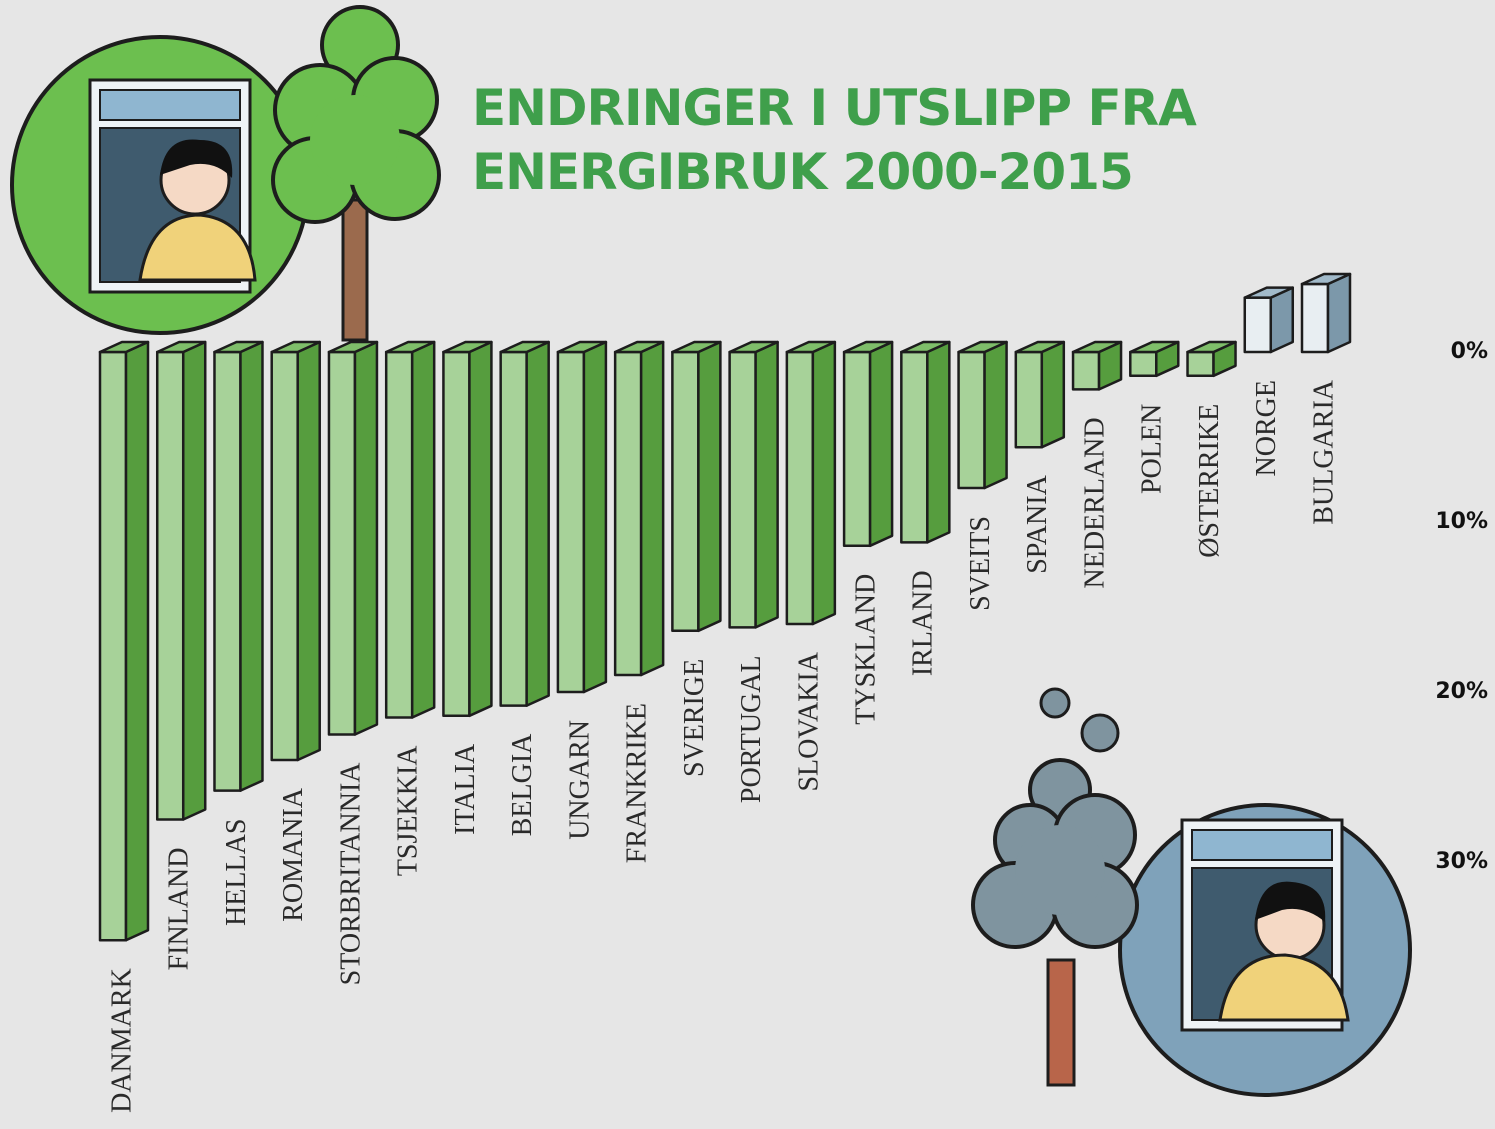  What do you see at coordinates (923, 623) in the screenshot?
I see `x-tick-label: IRLAND` at bounding box center [923, 623].